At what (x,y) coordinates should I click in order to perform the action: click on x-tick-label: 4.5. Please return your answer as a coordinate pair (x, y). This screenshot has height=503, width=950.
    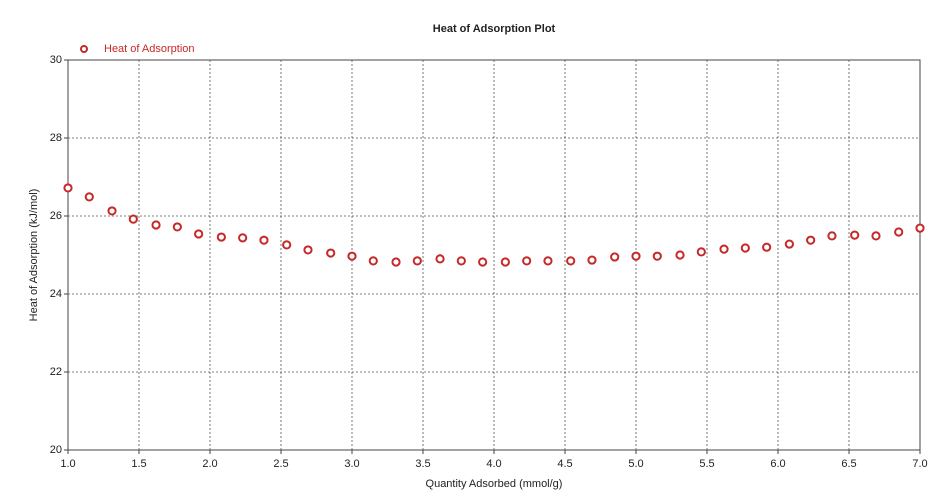
    Looking at the image, I should click on (564, 464).